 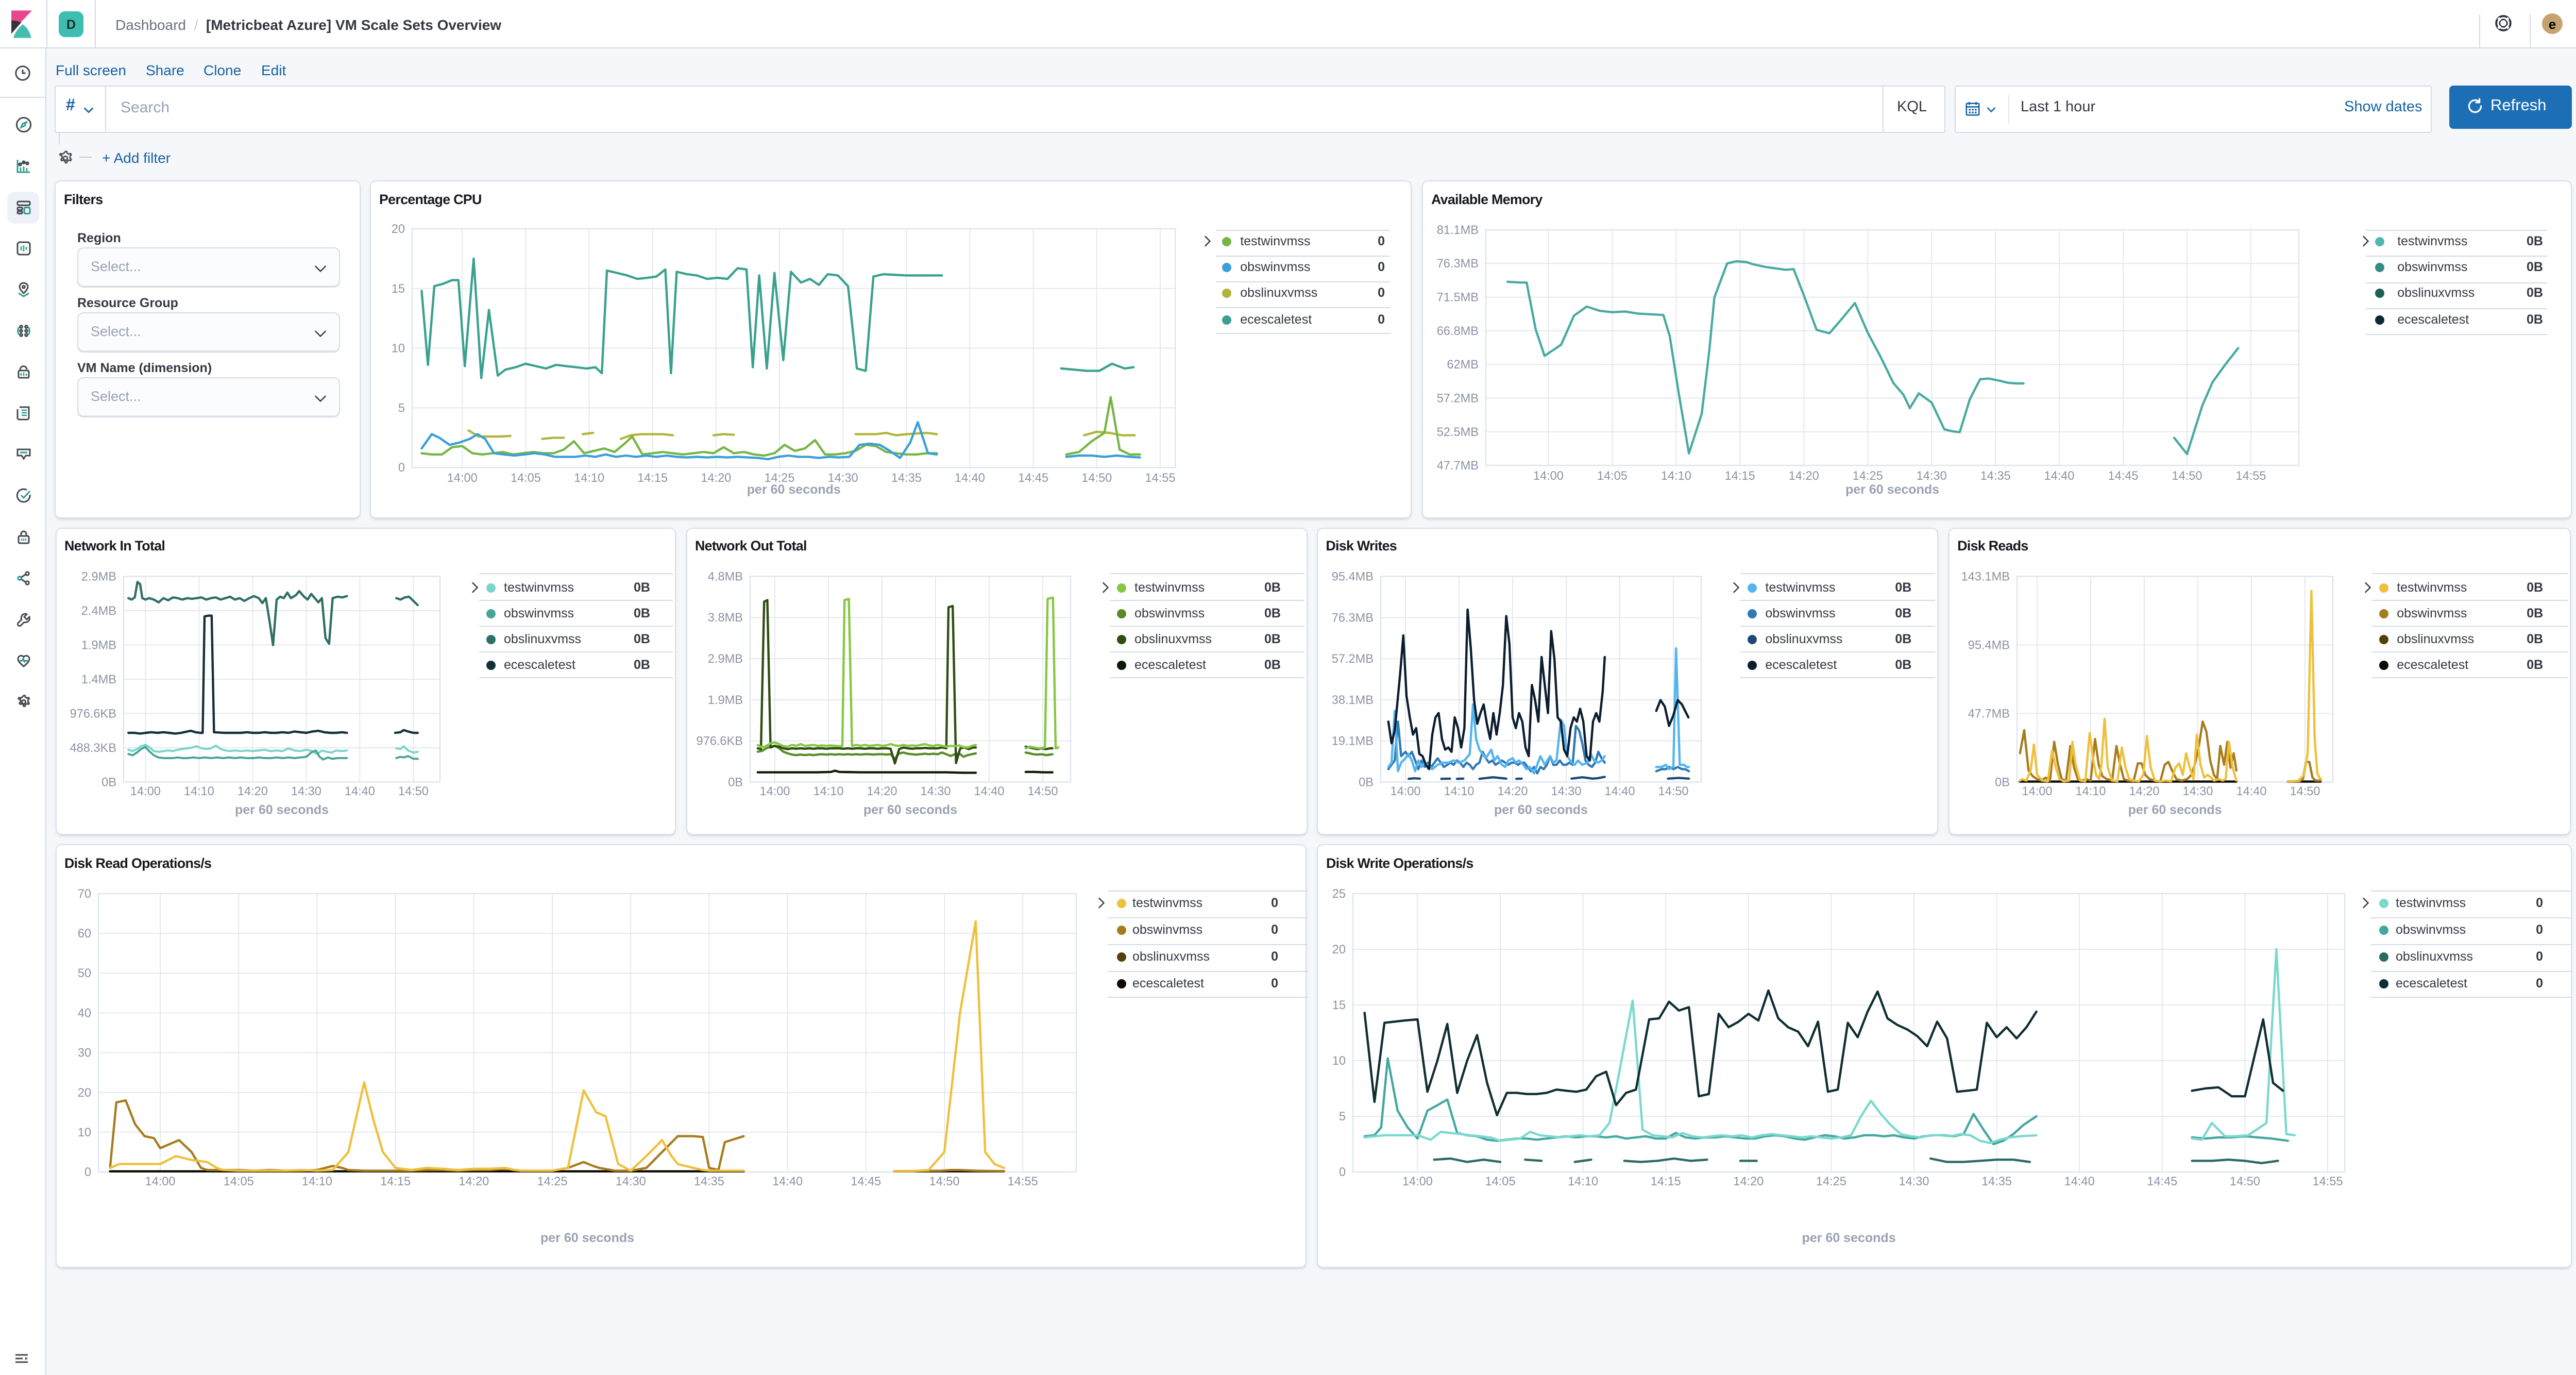 I want to click on svg-text: 38.1MB, so click(x=1352, y=699).